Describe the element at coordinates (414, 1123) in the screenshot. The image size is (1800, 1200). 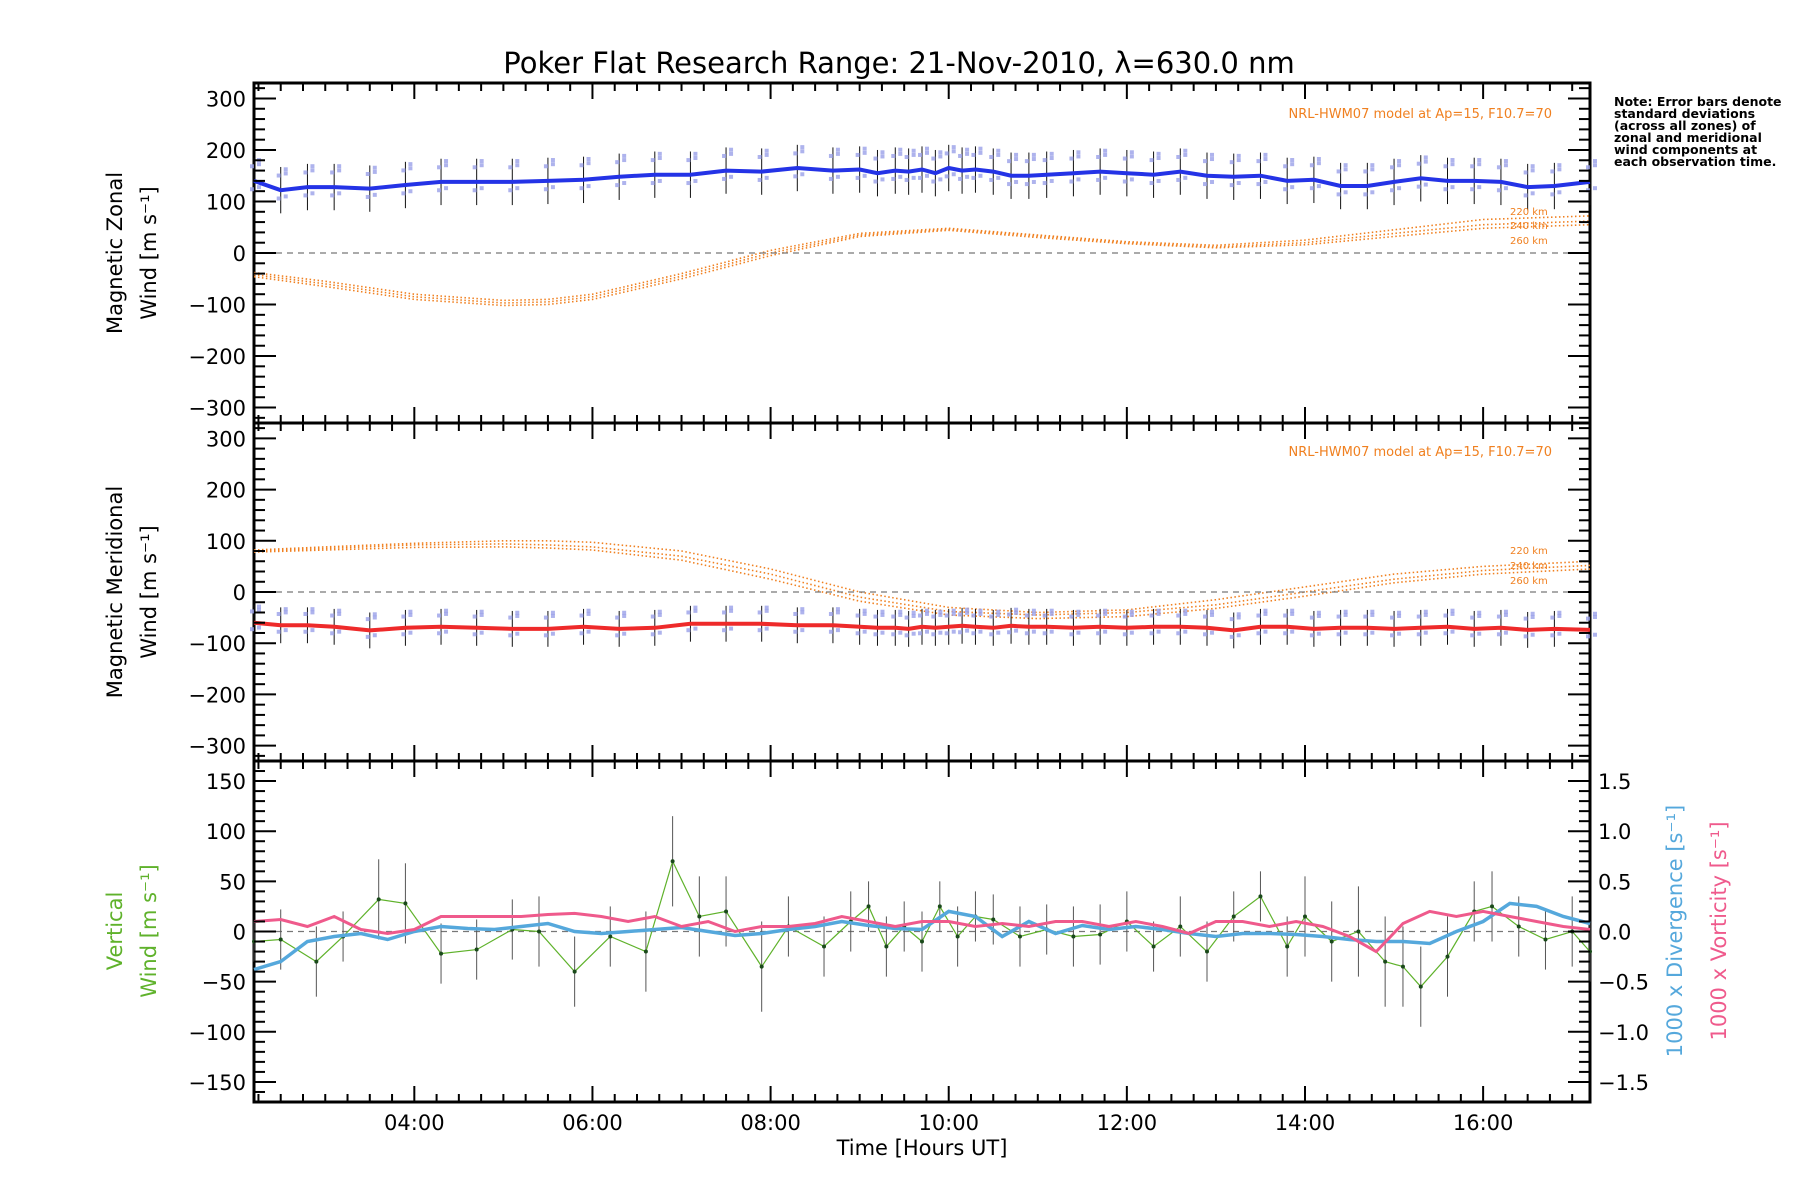
I see `xtick-label: 04:00` at that location.